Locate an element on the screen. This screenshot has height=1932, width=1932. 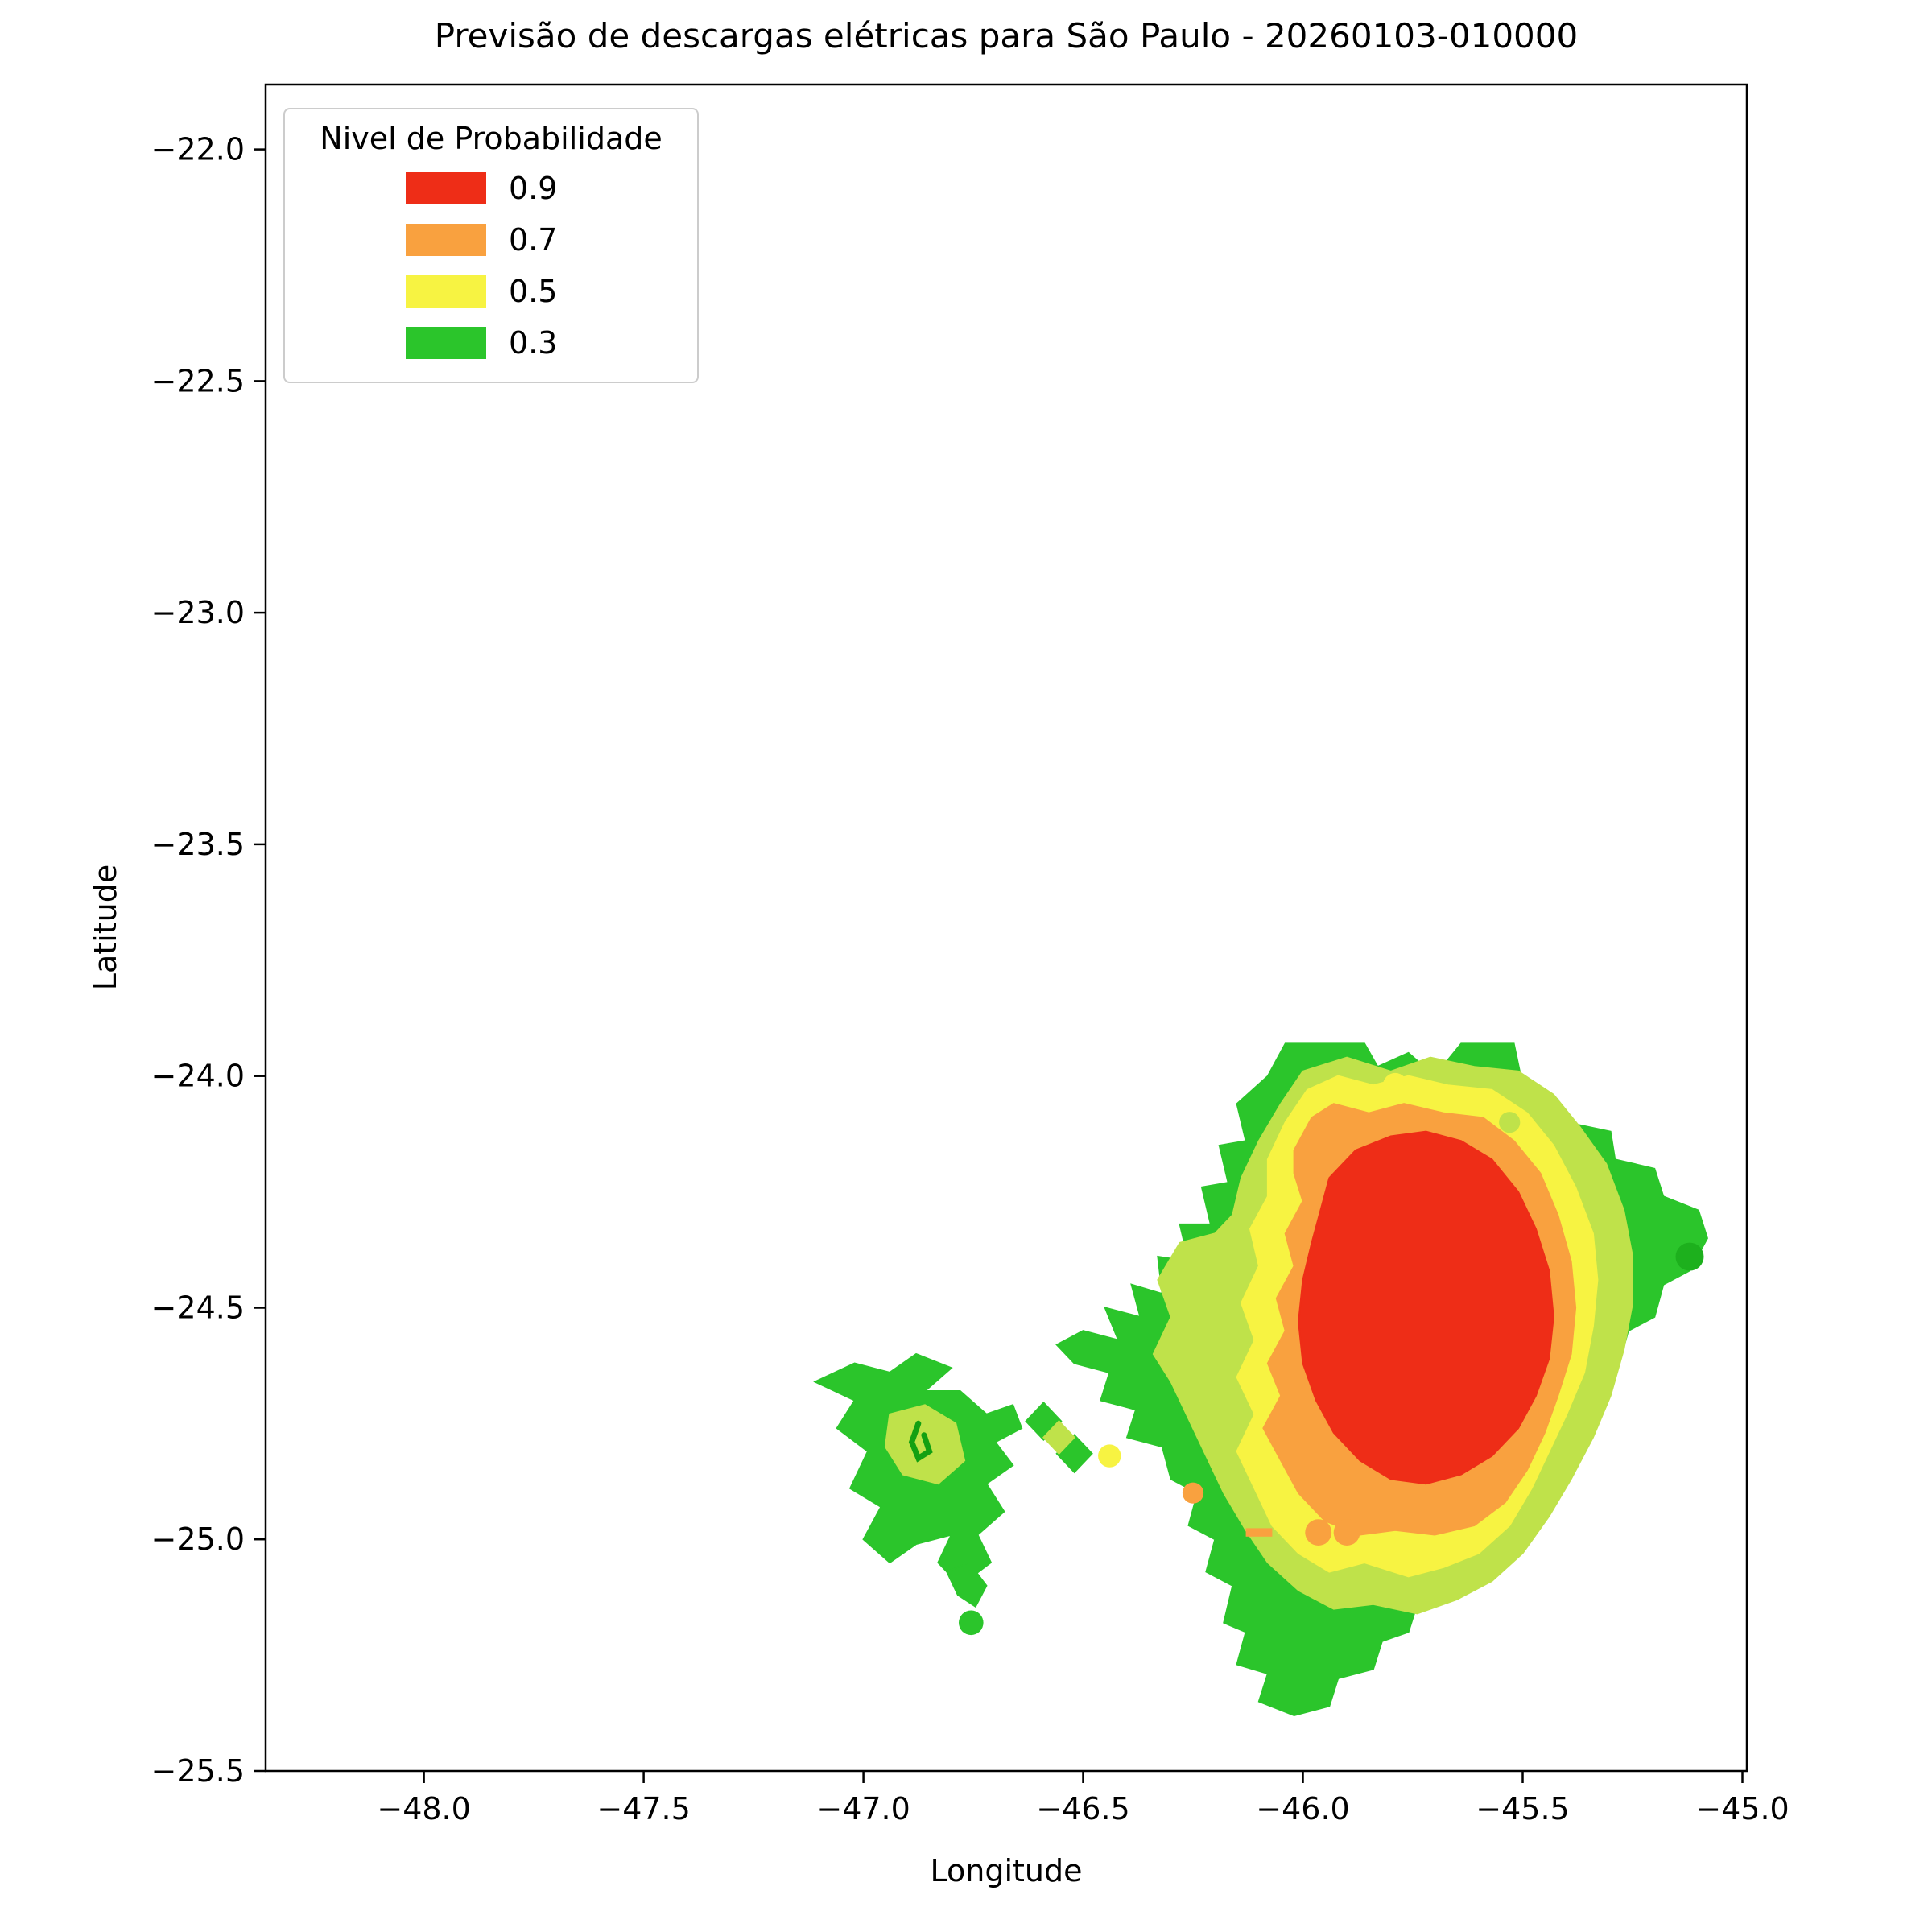
y-tick-label: −23.5 is located at coordinates (198, 844).